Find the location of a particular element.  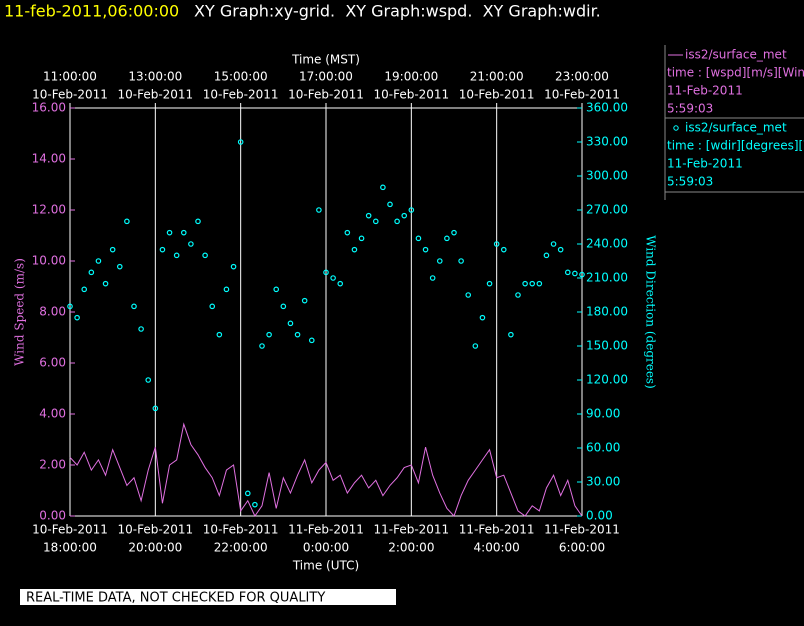

x-tick-label: 22:00:00 is located at coordinates (241, 548).